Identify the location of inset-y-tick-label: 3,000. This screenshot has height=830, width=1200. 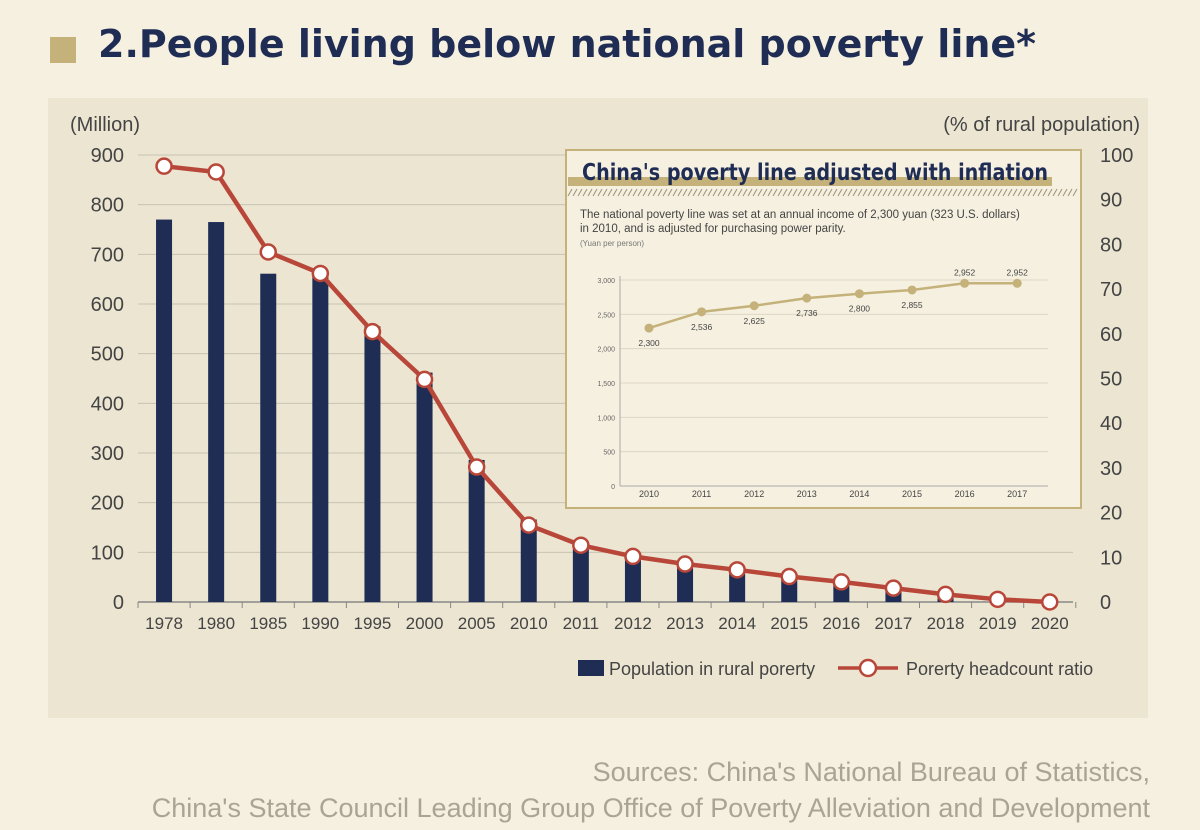
(606, 281).